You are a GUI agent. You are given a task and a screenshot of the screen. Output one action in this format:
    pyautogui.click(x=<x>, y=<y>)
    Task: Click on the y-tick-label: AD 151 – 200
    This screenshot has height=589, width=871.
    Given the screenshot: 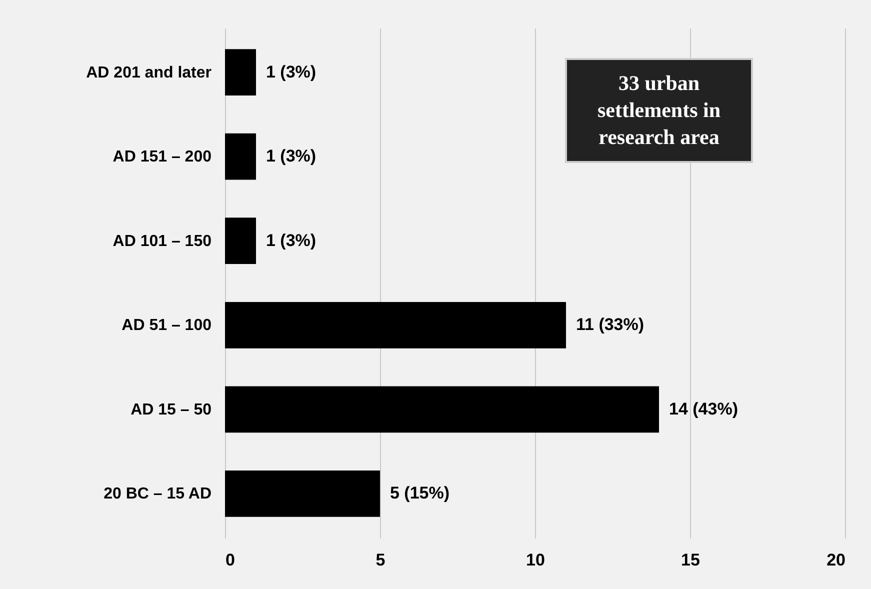 What is the action you would take?
    pyautogui.click(x=162, y=157)
    